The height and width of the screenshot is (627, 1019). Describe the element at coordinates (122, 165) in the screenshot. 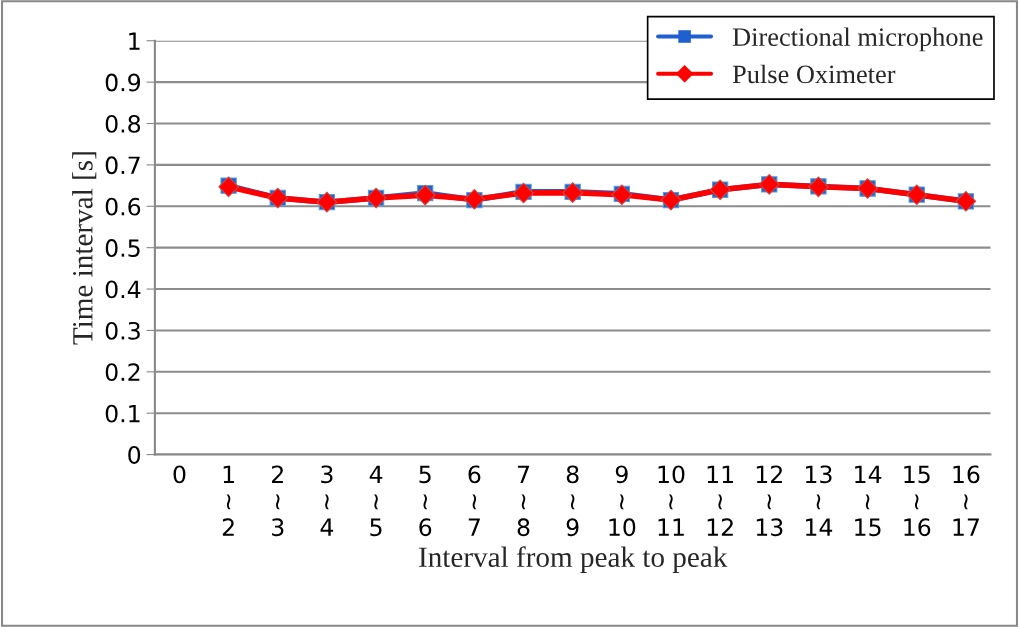

I see `y-tick-label: 0.7` at that location.